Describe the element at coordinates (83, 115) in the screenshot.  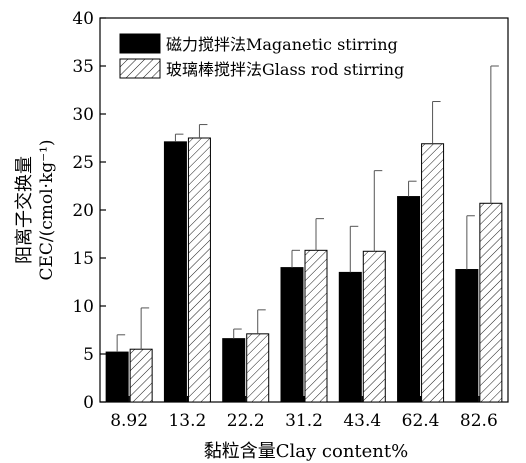
I see `y-tick-label: 30` at that location.